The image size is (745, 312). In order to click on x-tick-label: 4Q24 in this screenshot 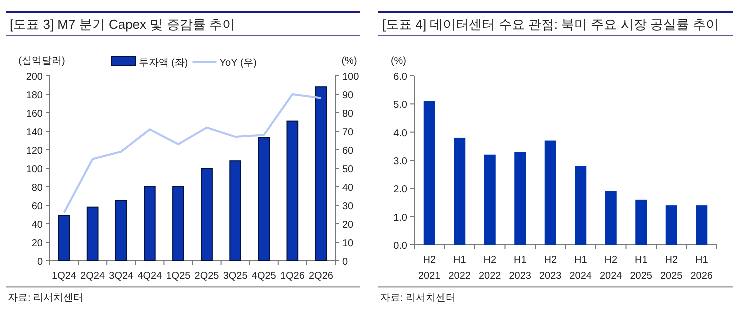, I will do `click(150, 276)`.